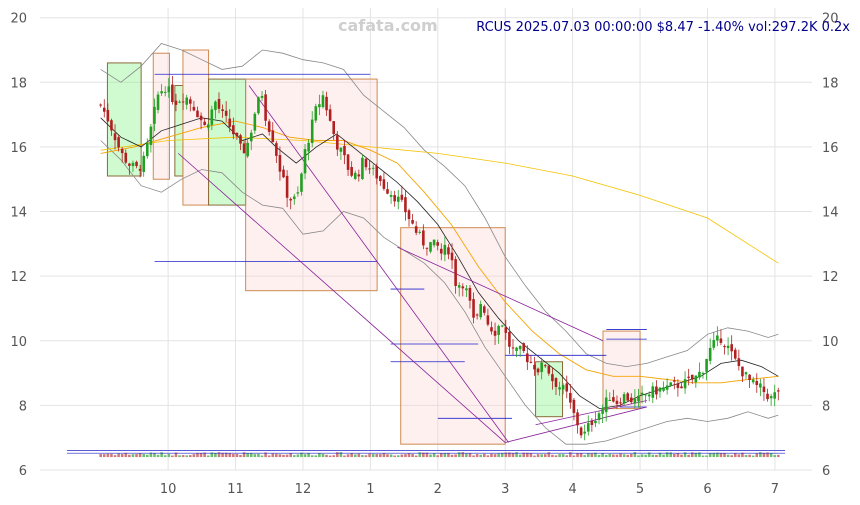  I want to click on x-tick-label: 10, so click(168, 489).